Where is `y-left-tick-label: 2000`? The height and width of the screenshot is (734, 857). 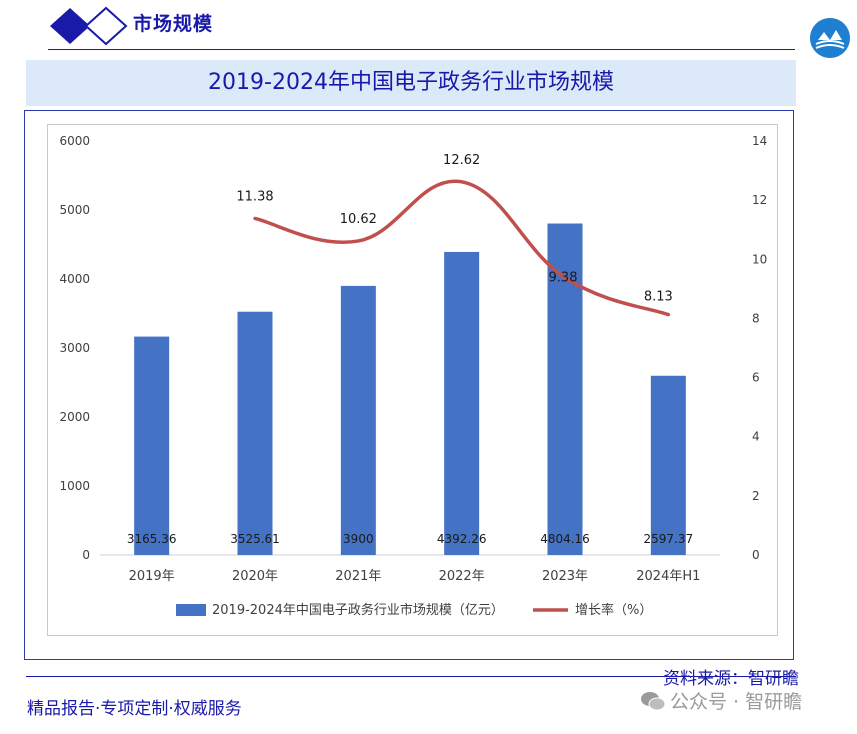
y-left-tick-label: 2000 is located at coordinates (74, 417).